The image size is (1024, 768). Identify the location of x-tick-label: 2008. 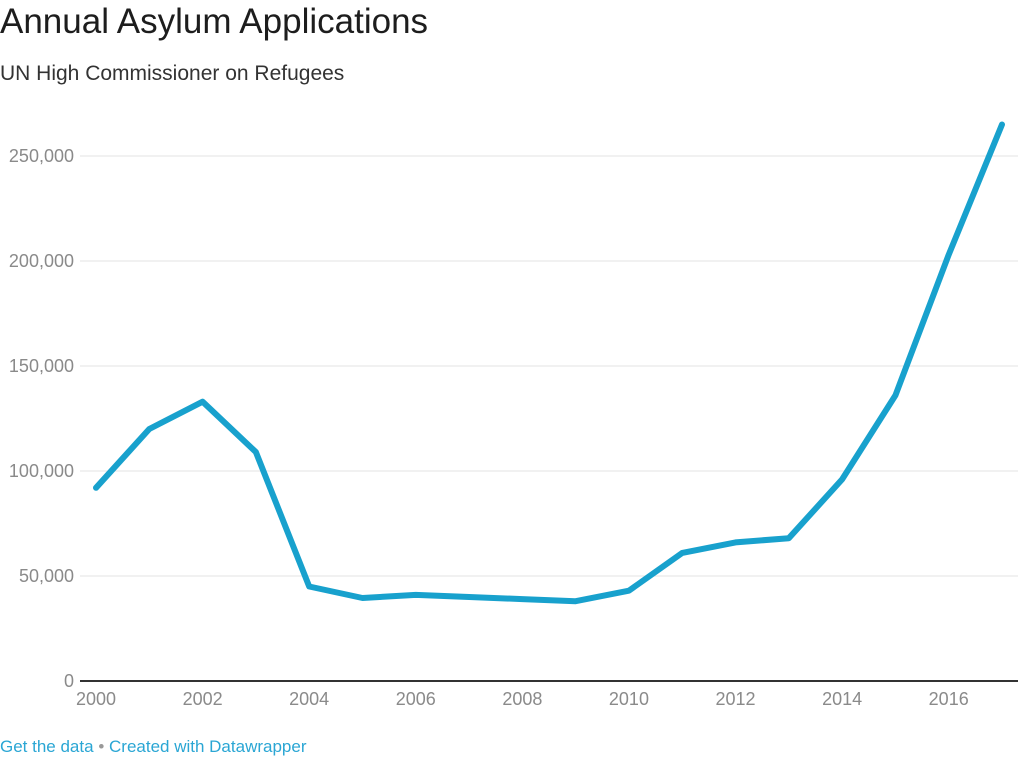
(522, 699).